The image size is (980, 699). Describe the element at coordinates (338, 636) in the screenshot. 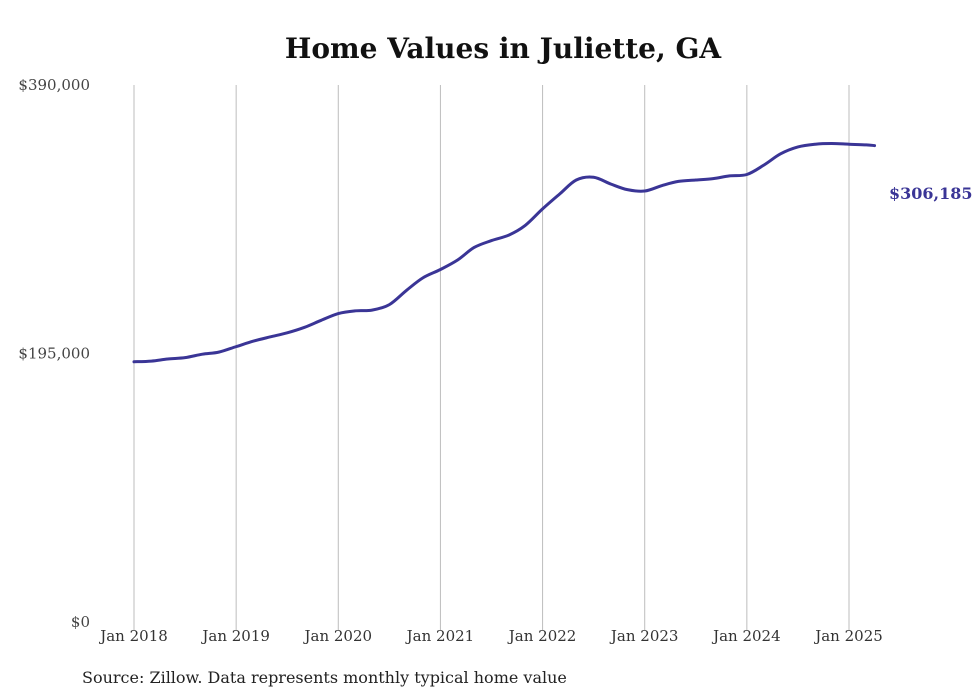

I see `x-tick-label: Jan 2020` at that location.